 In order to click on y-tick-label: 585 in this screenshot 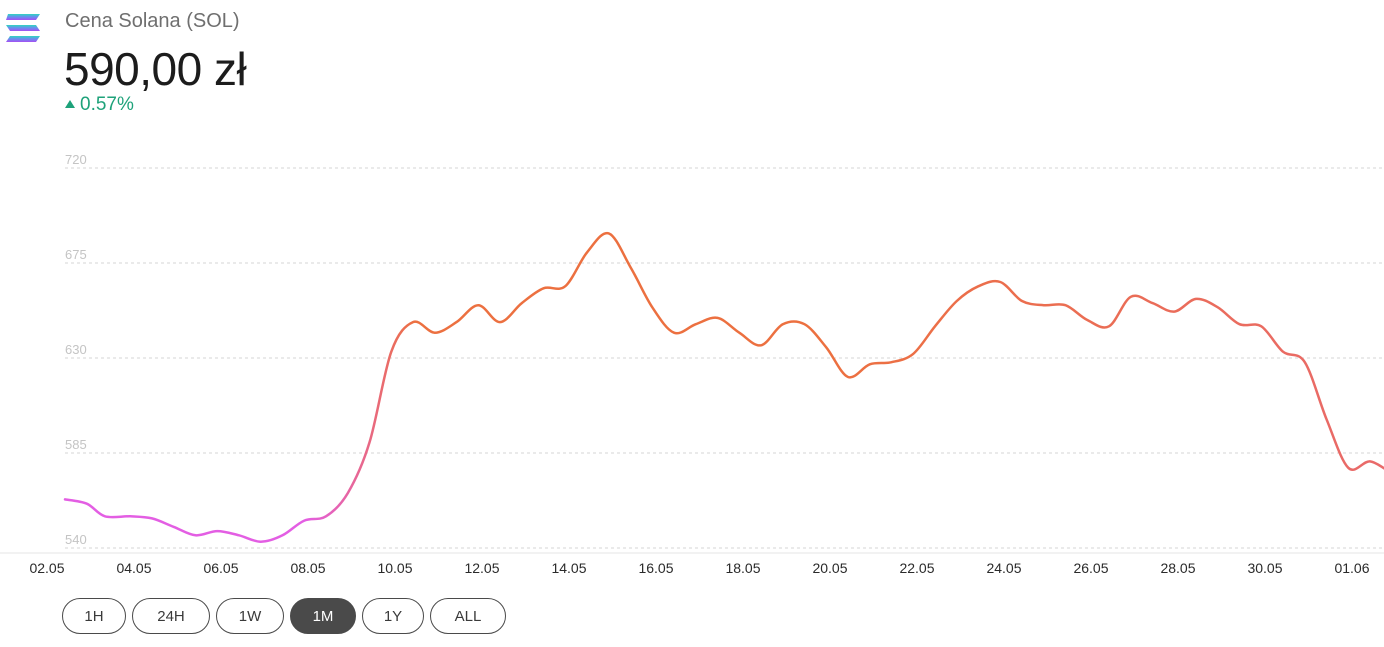, I will do `click(76, 444)`.